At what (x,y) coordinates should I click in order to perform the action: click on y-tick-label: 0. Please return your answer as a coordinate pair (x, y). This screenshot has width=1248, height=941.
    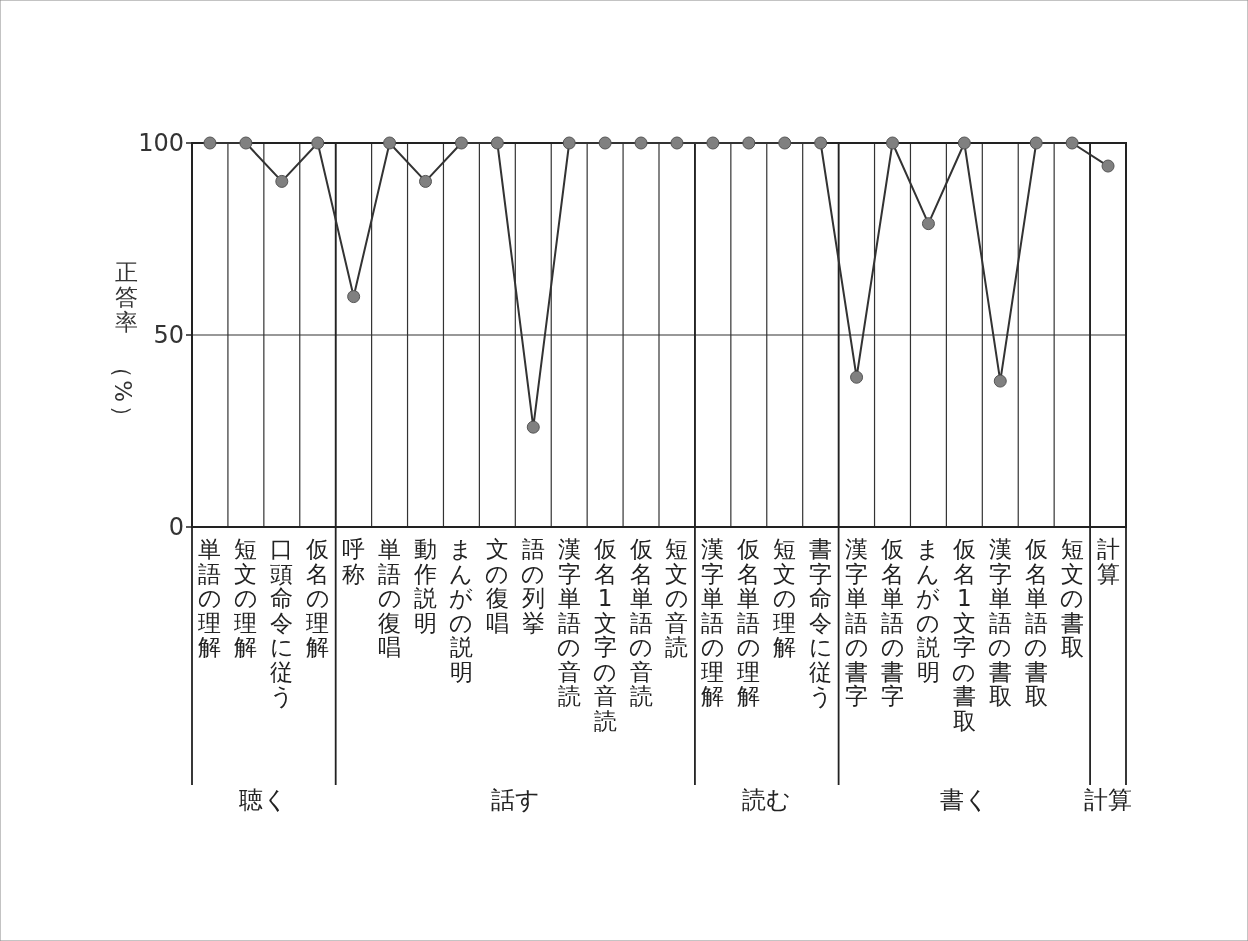
    Looking at the image, I should click on (176, 527).